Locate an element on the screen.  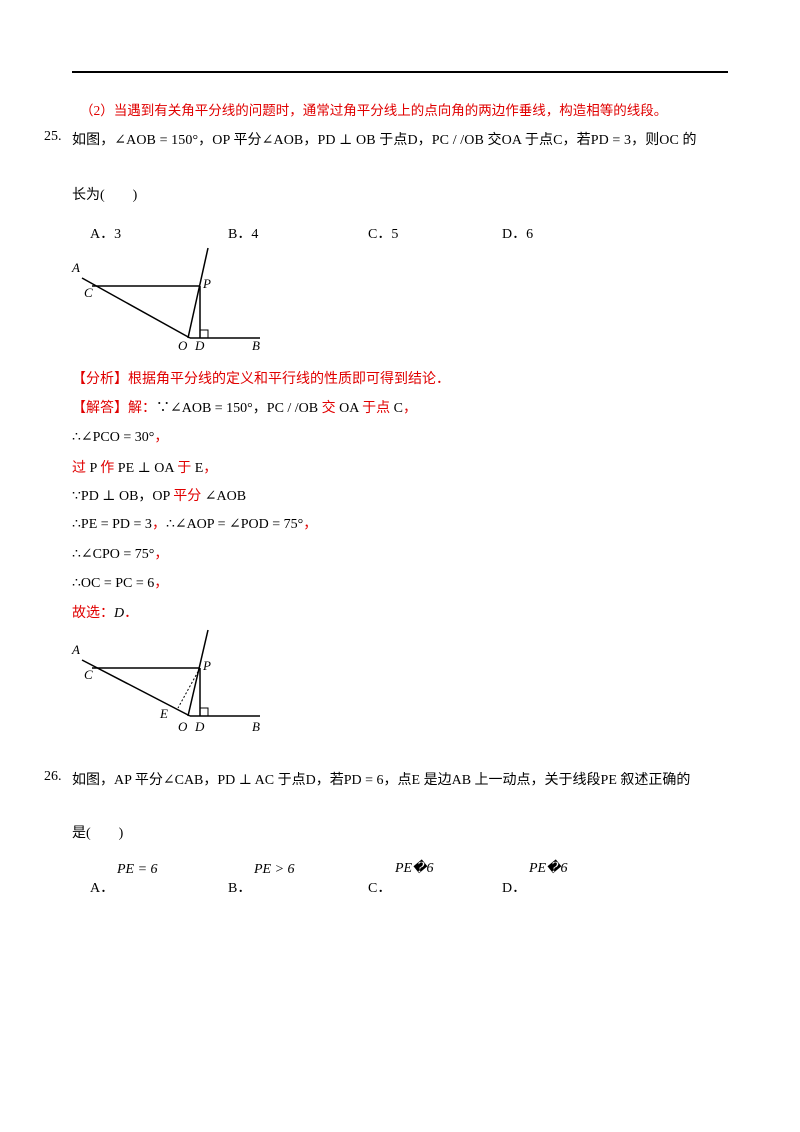
solution-line: 过 P 作 PE ⊥ OA 于 E， is located at coordinates (144, 467).